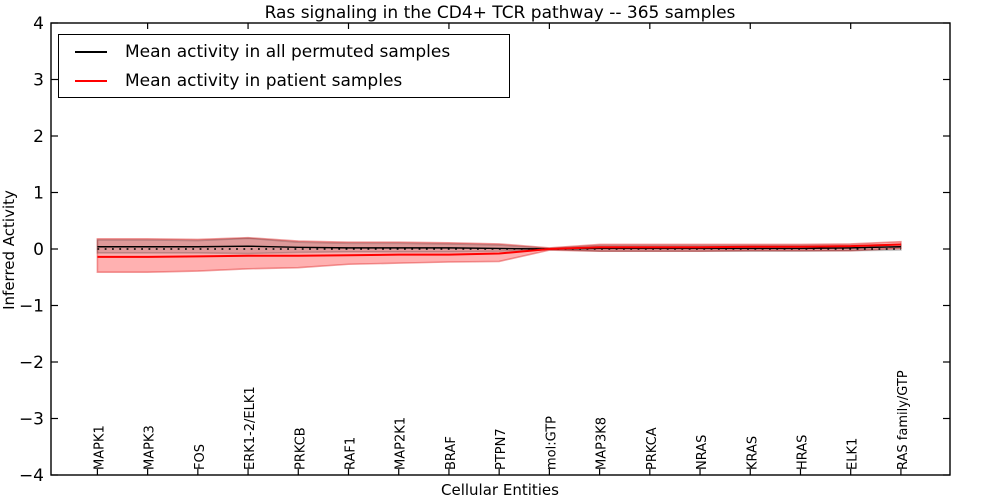 Image resolution: width=1000 pixels, height=500 pixels. I want to click on x-tick-label: RAF1, so click(351, 453).